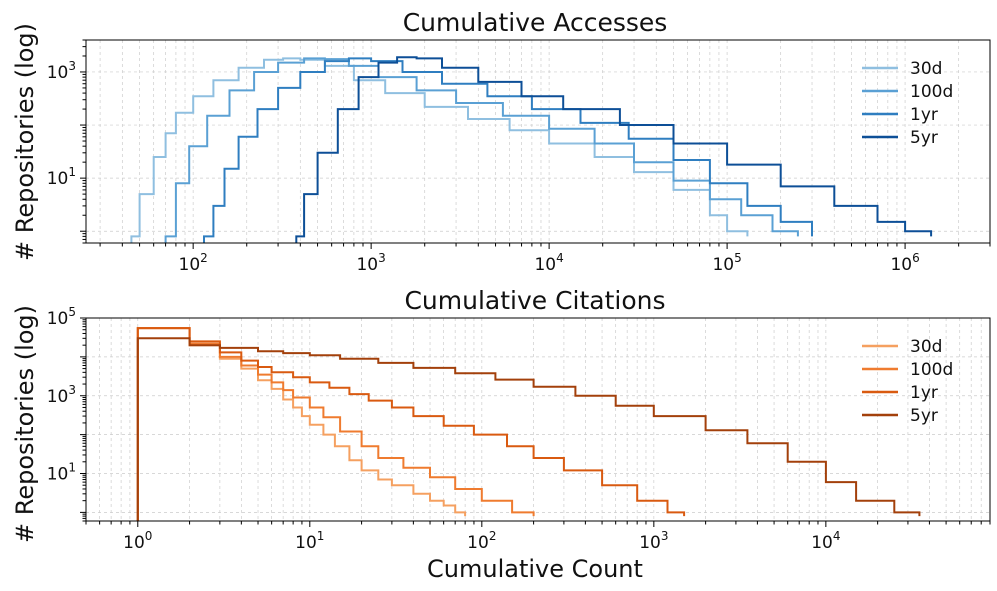 The image size is (997, 591). What do you see at coordinates (907, 103) in the screenshot?
I see `accesses-legend: 30d 100d 1yr 5yr` at bounding box center [907, 103].